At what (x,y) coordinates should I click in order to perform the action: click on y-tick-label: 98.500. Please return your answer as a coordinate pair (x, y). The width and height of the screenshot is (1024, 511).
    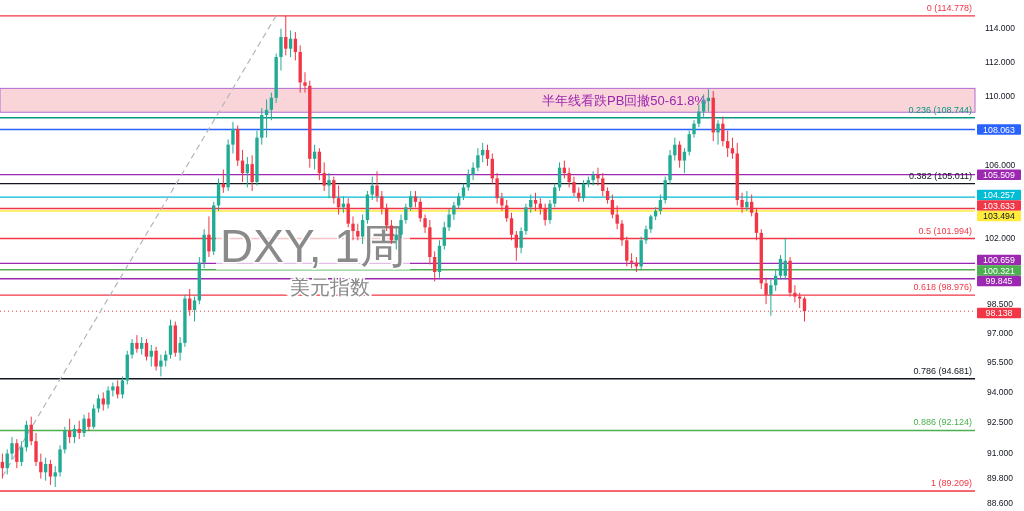
    Looking at the image, I should click on (1000, 303).